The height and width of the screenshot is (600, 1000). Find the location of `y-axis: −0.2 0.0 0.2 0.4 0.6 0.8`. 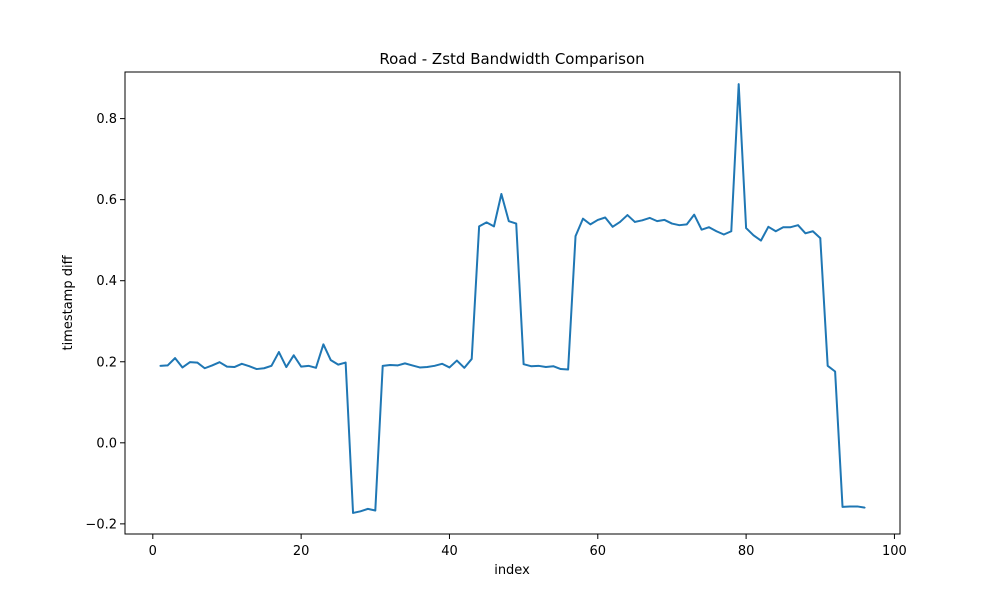

y-axis: −0.2 0.0 0.2 0.4 0.6 0.8 is located at coordinates (105, 322).